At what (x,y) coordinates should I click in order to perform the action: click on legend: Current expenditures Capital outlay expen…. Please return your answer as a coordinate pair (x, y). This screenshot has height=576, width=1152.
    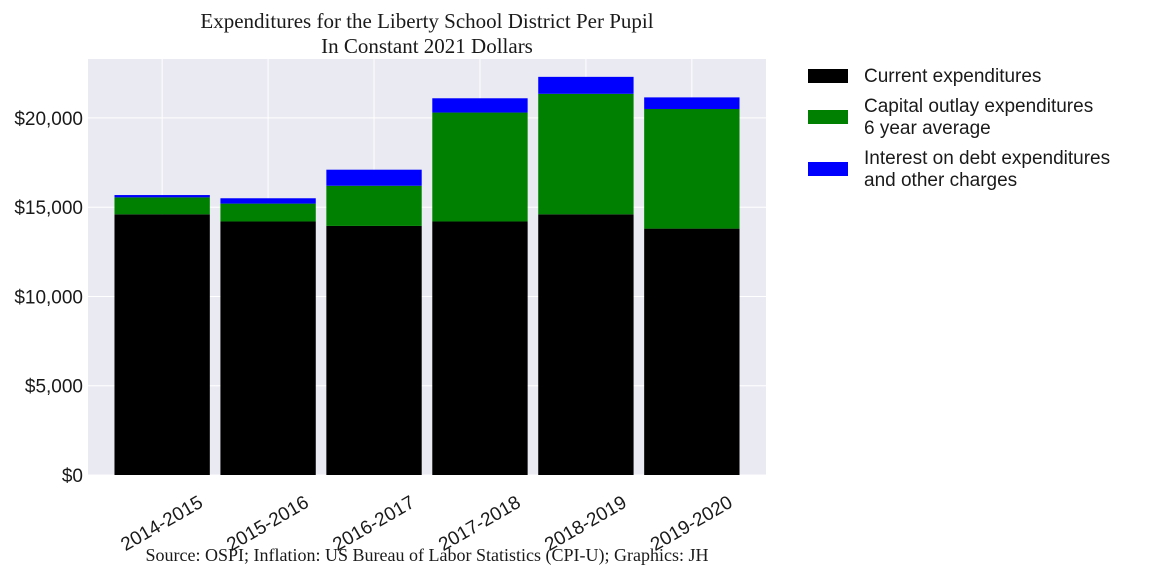
    Looking at the image, I should click on (959, 128).